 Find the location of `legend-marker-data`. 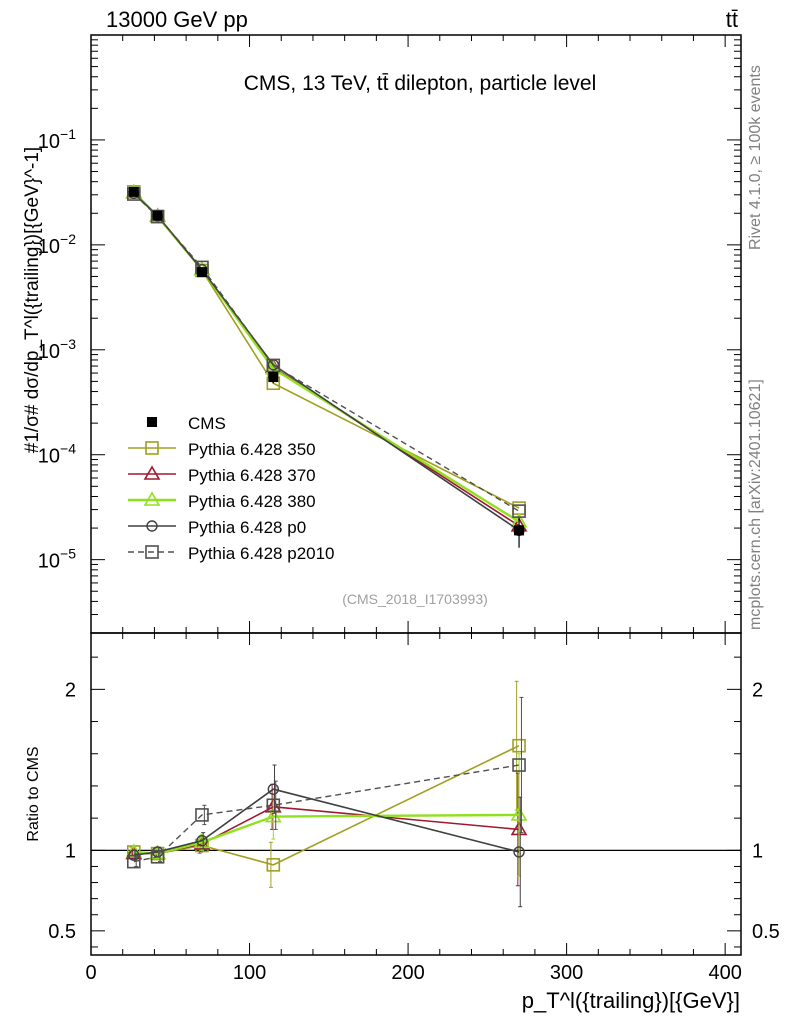

legend-marker-data is located at coordinates (152, 422).